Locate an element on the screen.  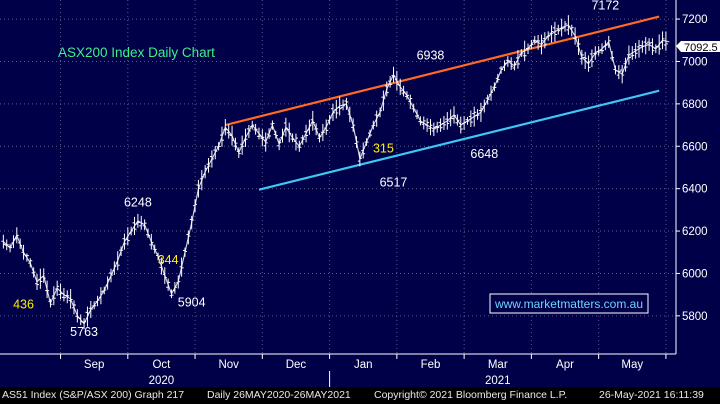
footer-timestamp: 26-May-2021 16:11:39 is located at coordinates (651, 395).